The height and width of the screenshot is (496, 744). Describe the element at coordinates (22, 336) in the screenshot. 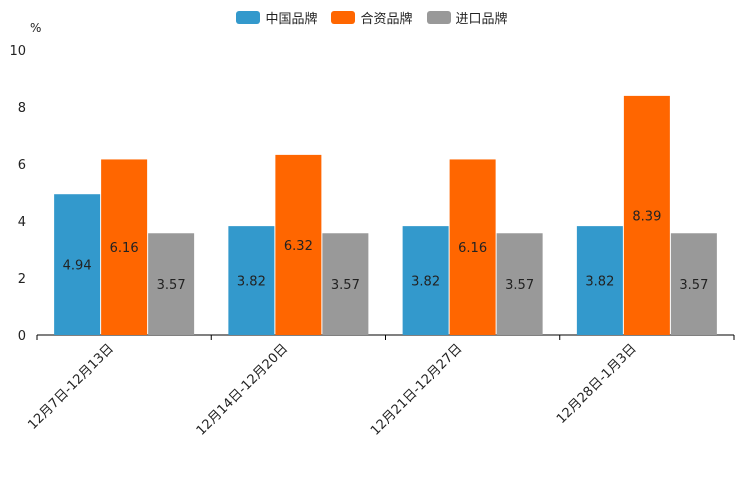

I see `y-tick-label: 0` at that location.